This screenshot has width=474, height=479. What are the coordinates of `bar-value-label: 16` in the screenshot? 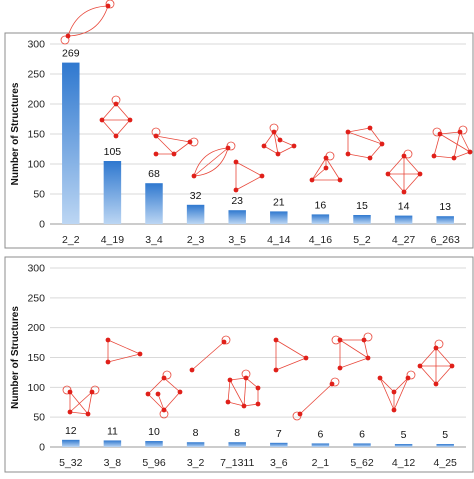 It's located at (321, 205).